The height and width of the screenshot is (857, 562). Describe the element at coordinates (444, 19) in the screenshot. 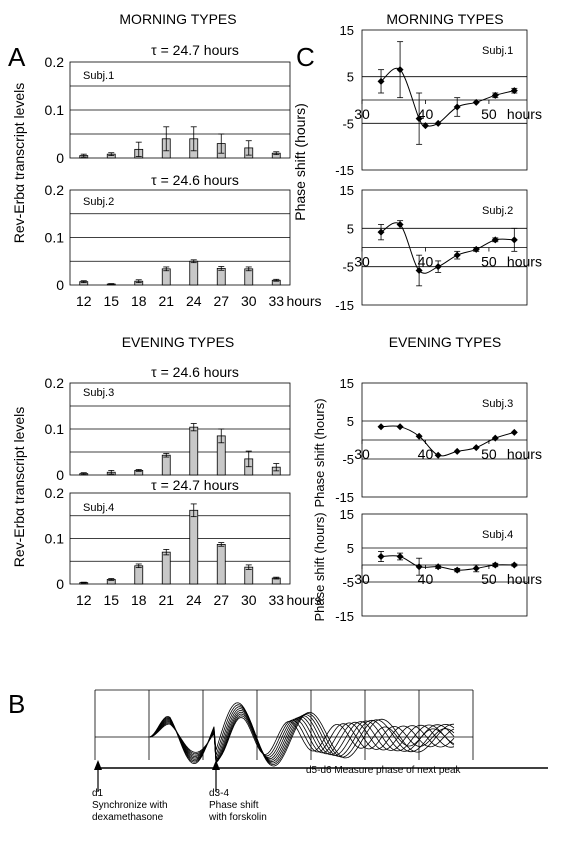

I see `section-title-c-morning: MORNING TYPES` at that location.